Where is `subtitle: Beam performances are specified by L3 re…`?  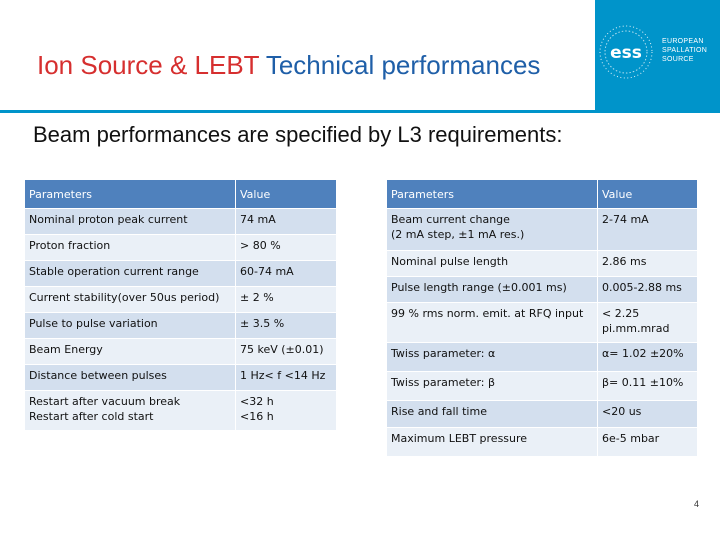 subtitle: Beam performances are specified by L3 re… is located at coordinates (298, 134).